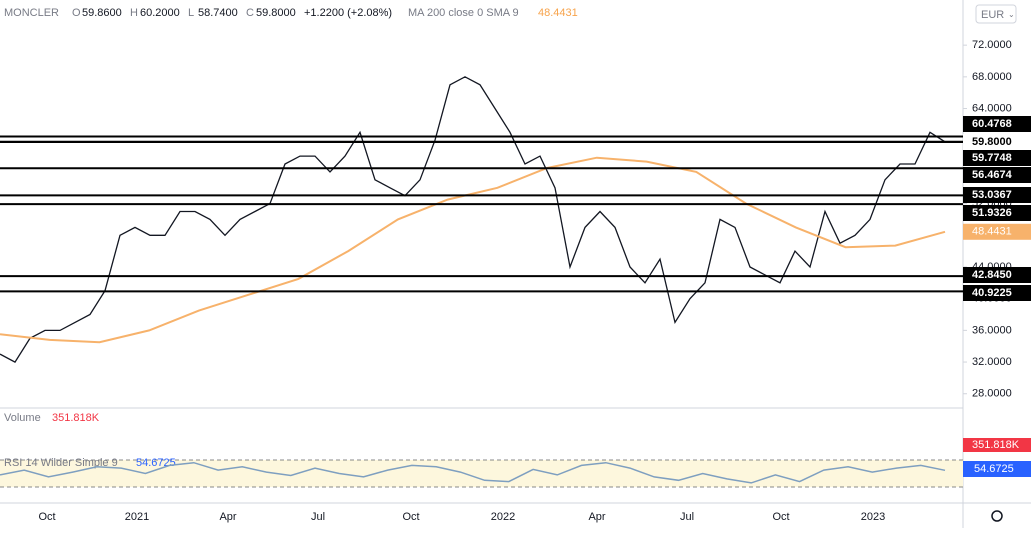 Image resolution: width=1031 pixels, height=533 pixels. I want to click on header-text: 58.7400, so click(218, 13).